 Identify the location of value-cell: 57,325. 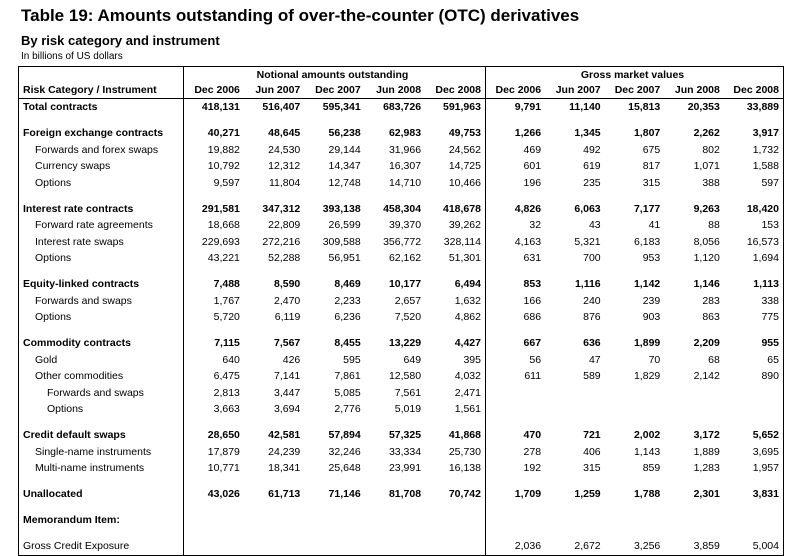
(405, 435).